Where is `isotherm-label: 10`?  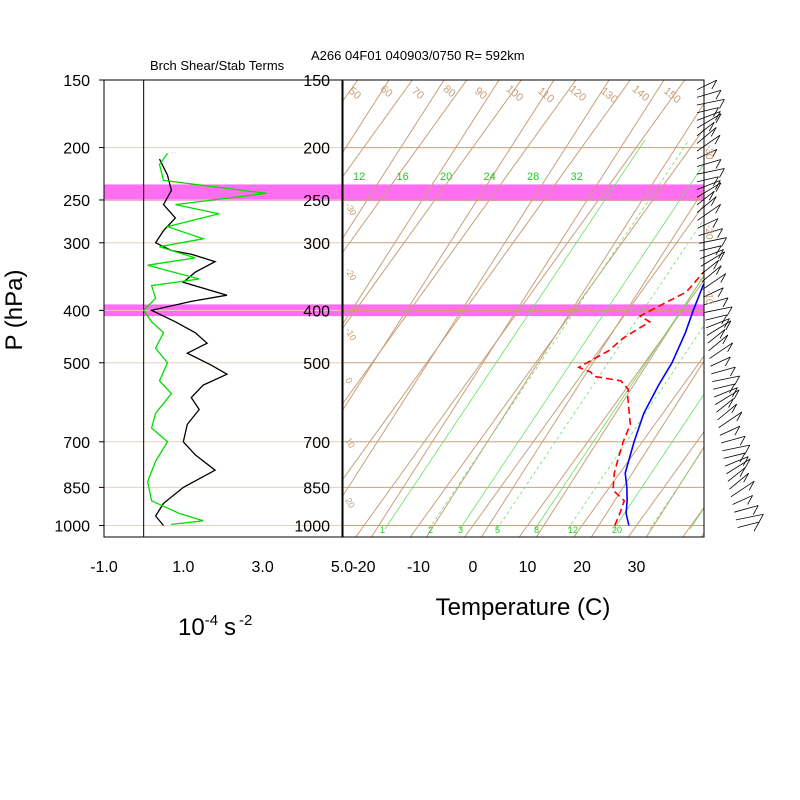
isotherm-label: 10 is located at coordinates (350, 443).